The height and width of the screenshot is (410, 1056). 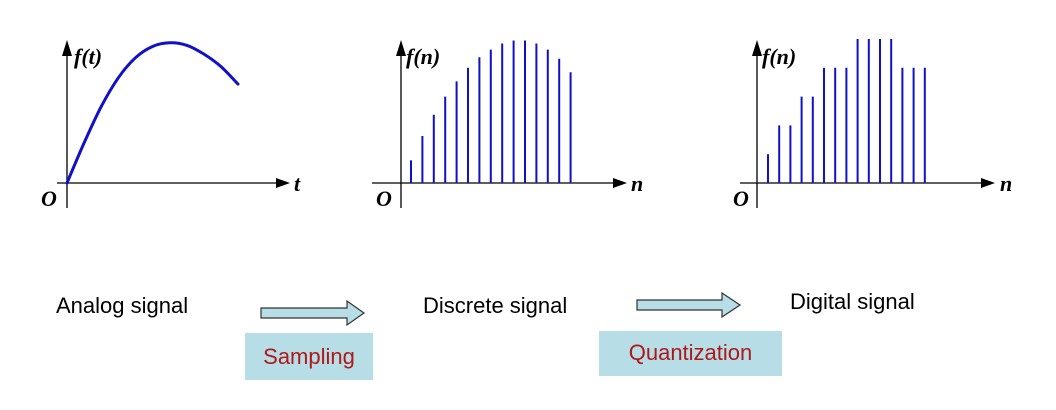 I want to click on analog-y-arrowhead, so click(x=67, y=48).